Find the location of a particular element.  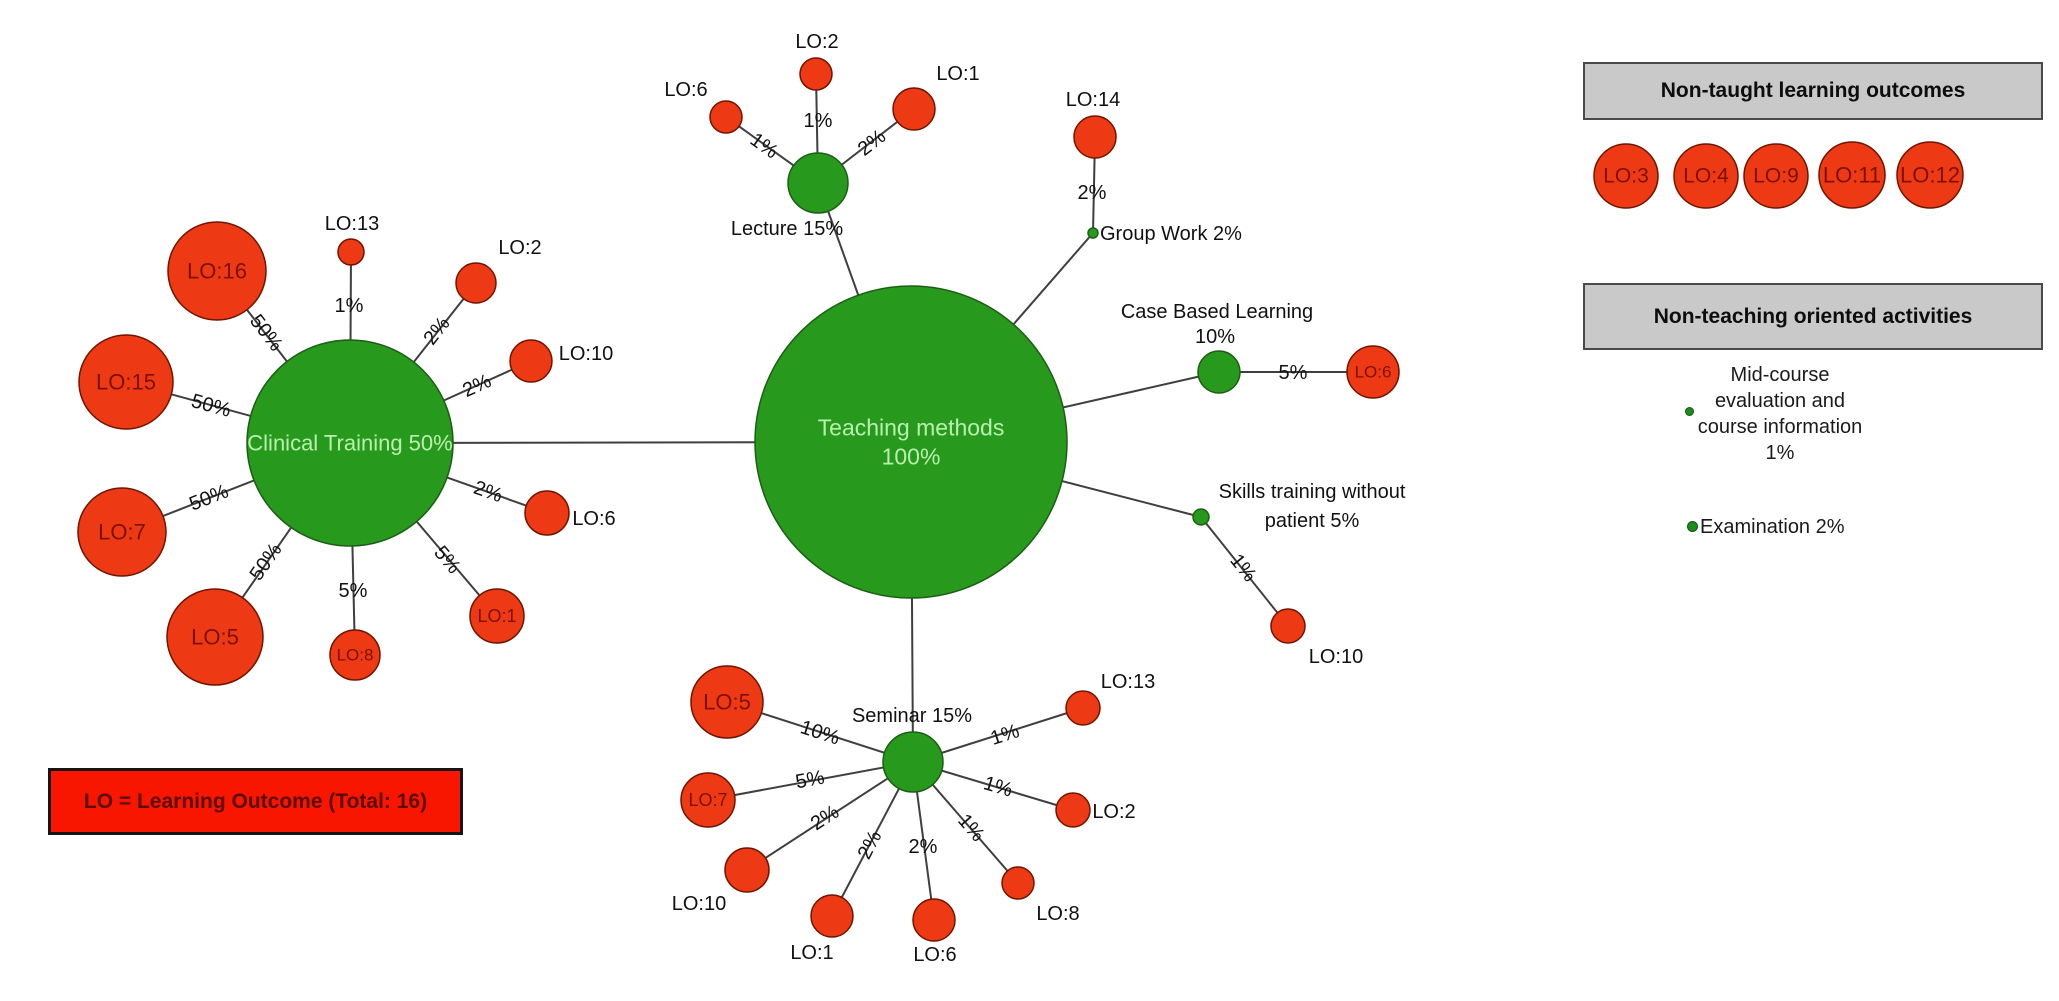

text-skills-label-line1: Skills training without is located at coordinates (1312, 492).